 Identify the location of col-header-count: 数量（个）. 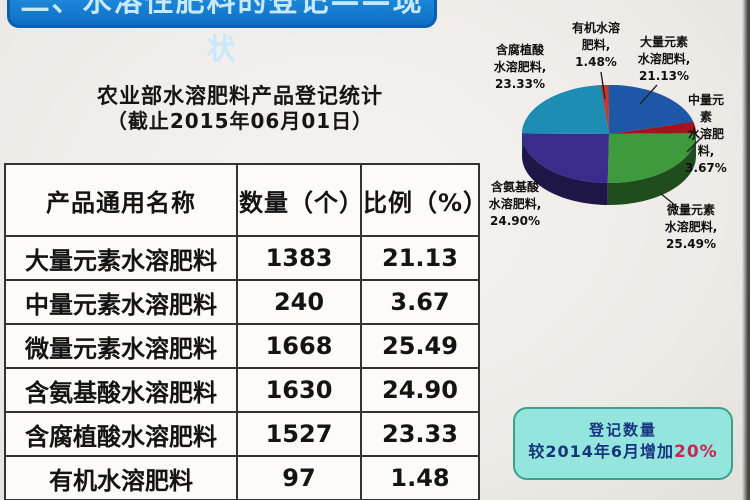
(299, 200).